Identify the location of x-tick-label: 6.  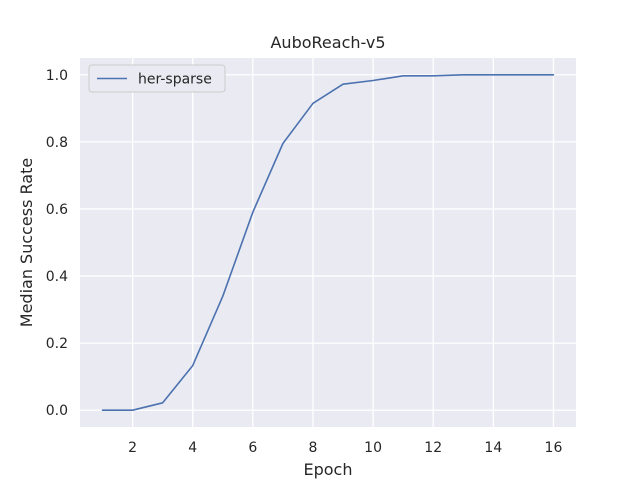
(252, 448).